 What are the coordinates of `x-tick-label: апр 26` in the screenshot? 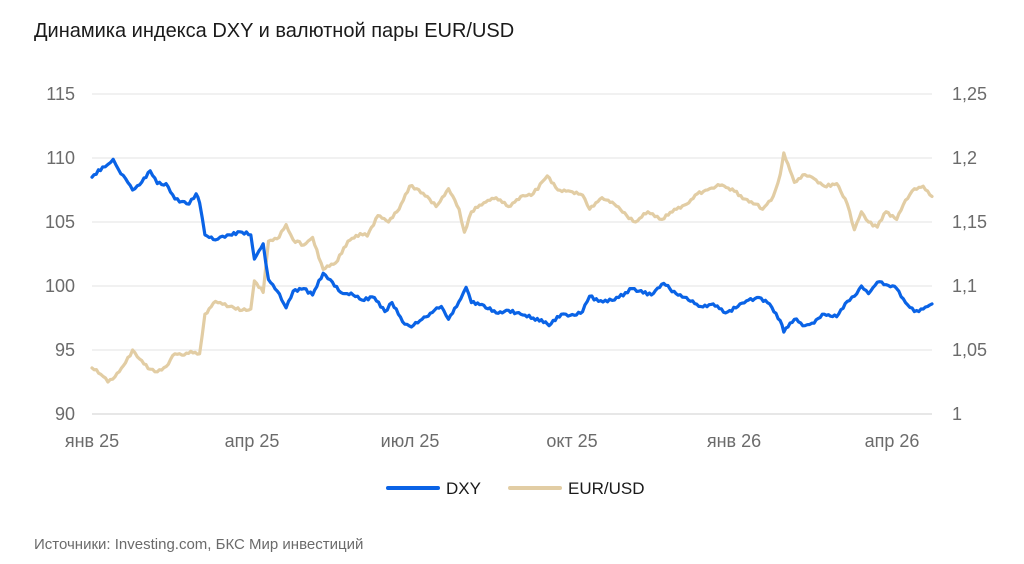 It's located at (892, 441).